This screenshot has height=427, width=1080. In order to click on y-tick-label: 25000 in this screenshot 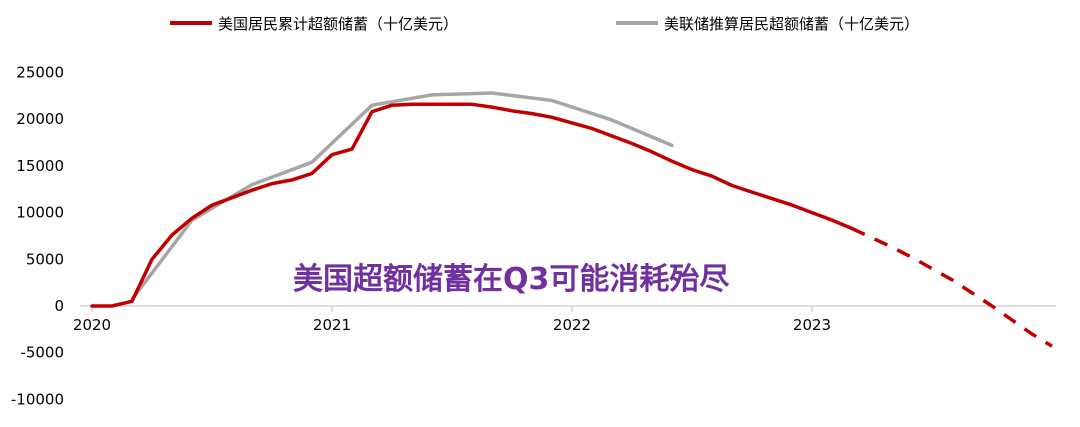, I will do `click(40, 73)`.